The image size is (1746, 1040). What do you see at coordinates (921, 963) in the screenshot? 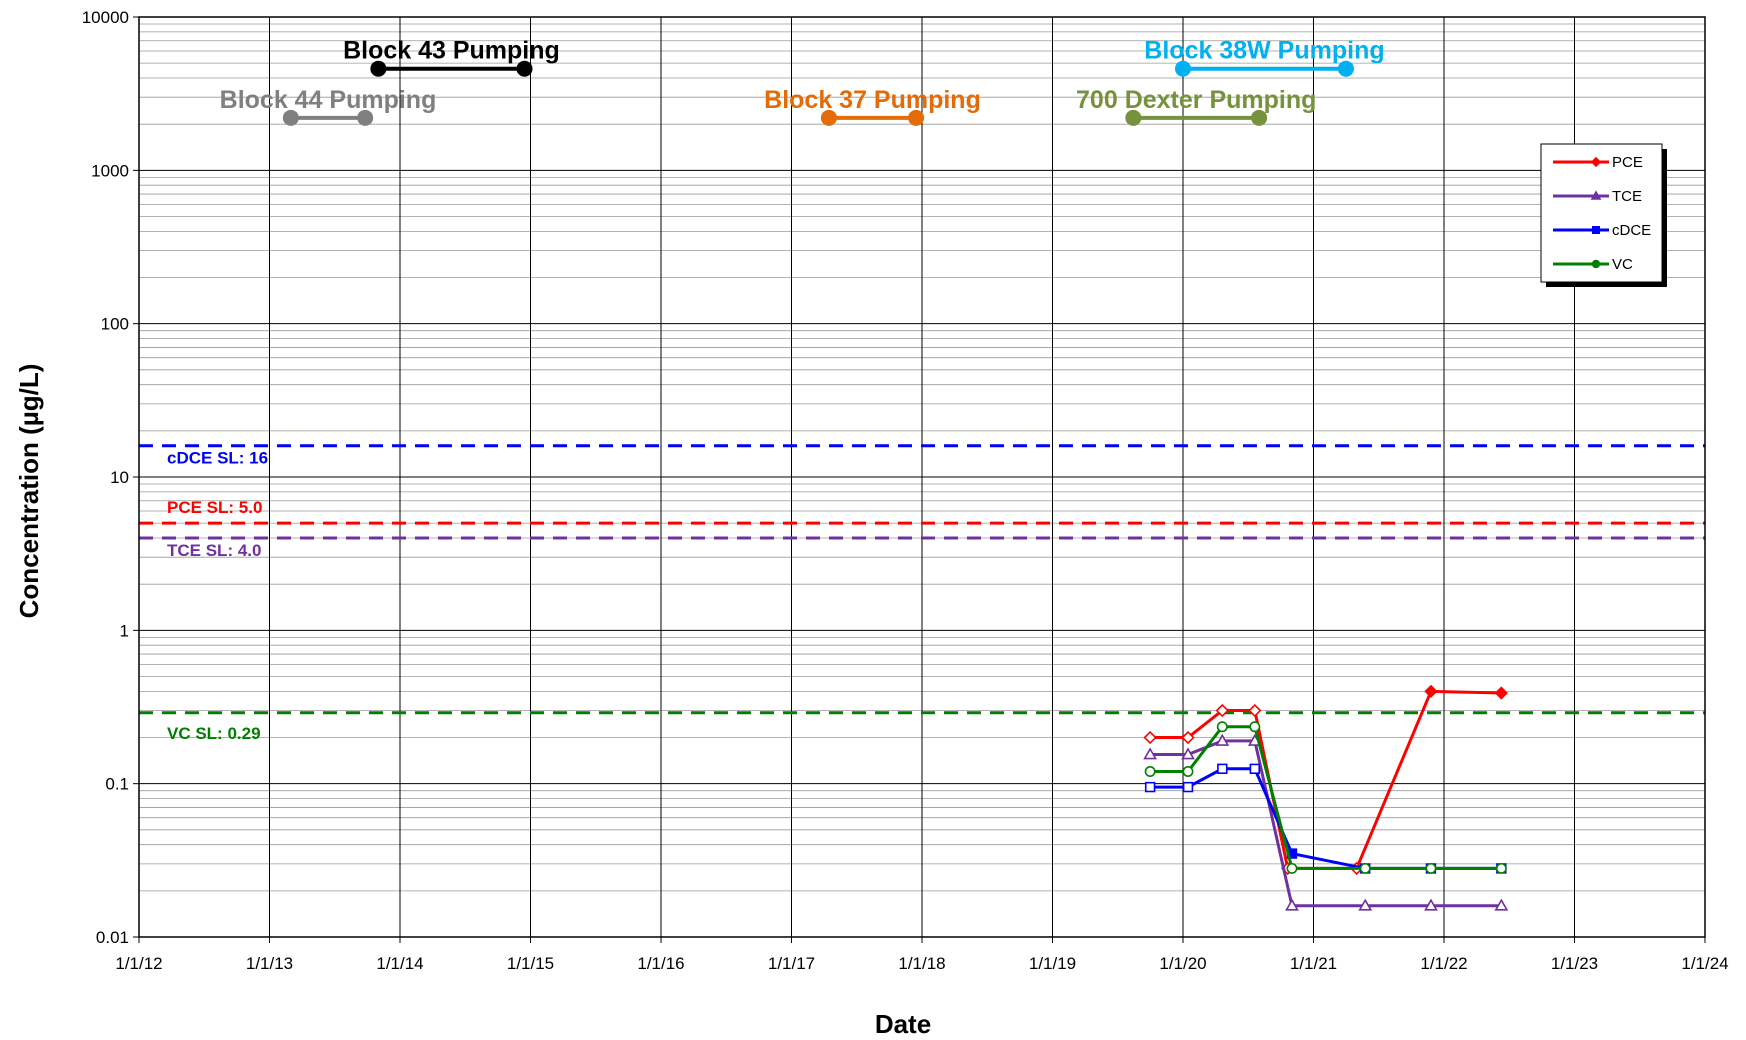
I see `x-tick-label: 1/1/18` at bounding box center [921, 963].